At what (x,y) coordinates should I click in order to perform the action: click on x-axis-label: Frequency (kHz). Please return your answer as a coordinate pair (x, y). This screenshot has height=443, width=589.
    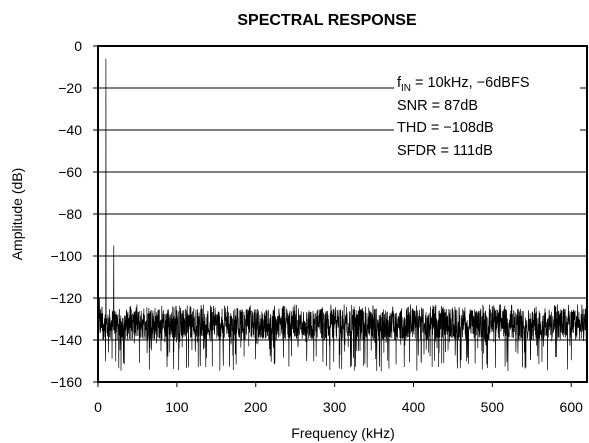
    Looking at the image, I should click on (342, 433).